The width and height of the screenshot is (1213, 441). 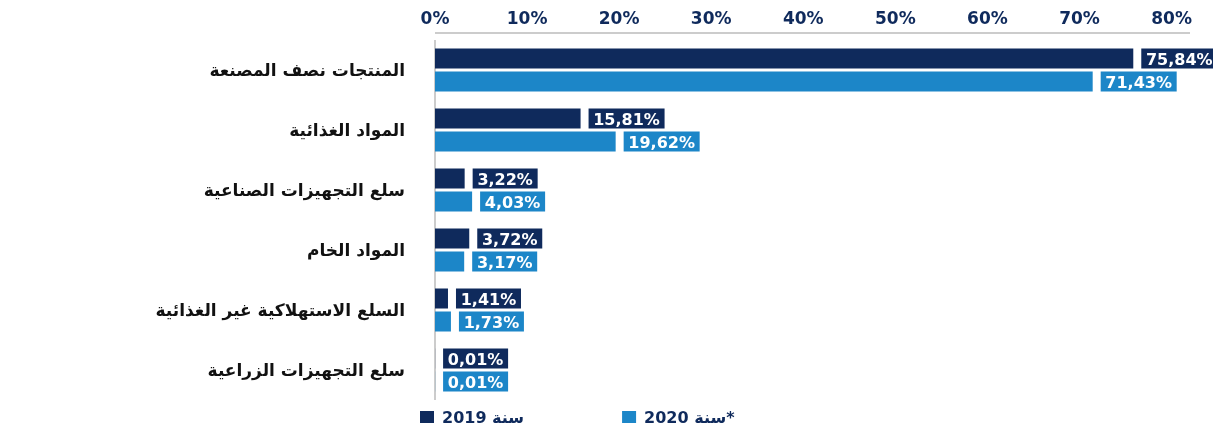 What do you see at coordinates (1179, 59) in the screenshot?
I see `data-label: 75,84%` at bounding box center [1179, 59].